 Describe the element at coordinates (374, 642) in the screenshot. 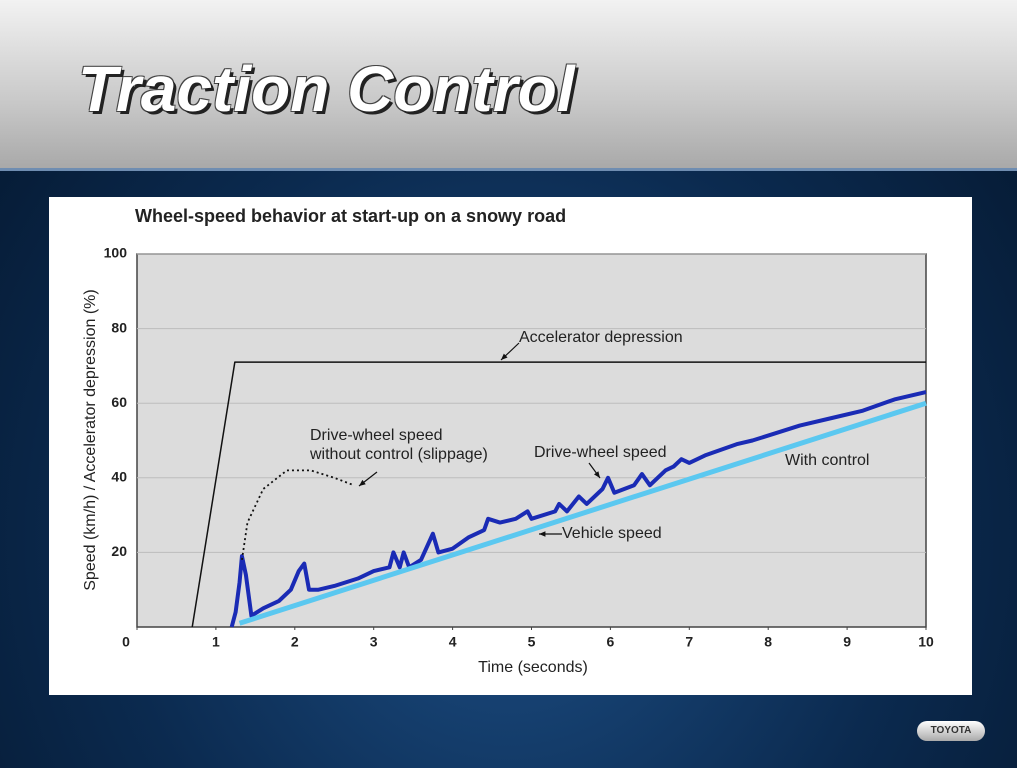

I see `x-tick-label: 3` at that location.